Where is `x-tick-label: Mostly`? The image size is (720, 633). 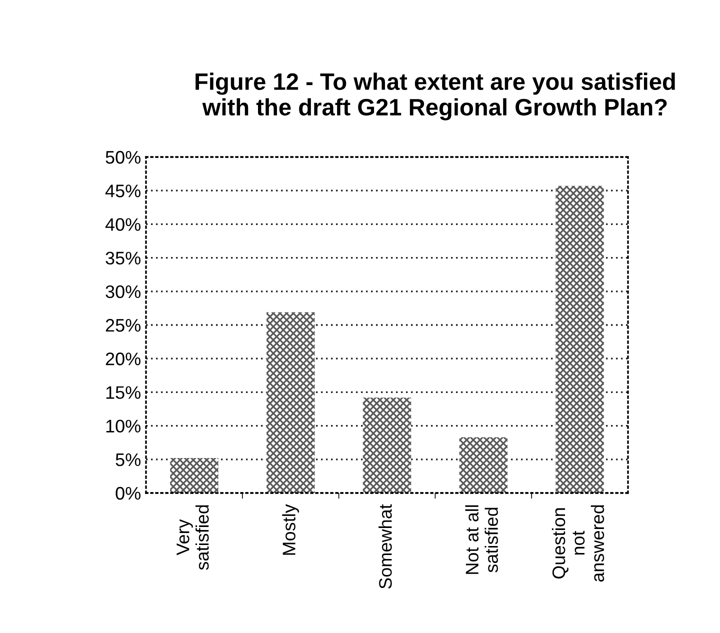
x-tick-label: Mostly is located at coordinates (291, 529).